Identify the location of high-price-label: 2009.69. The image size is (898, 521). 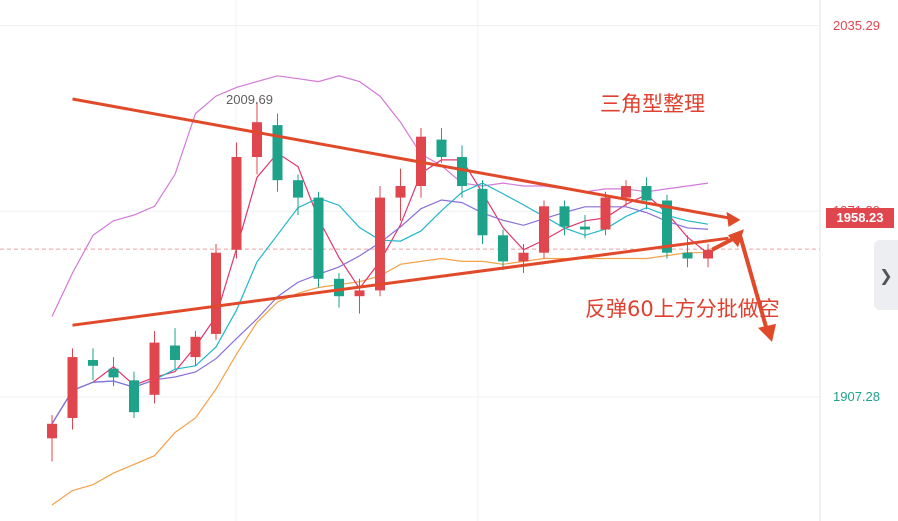
(249, 99).